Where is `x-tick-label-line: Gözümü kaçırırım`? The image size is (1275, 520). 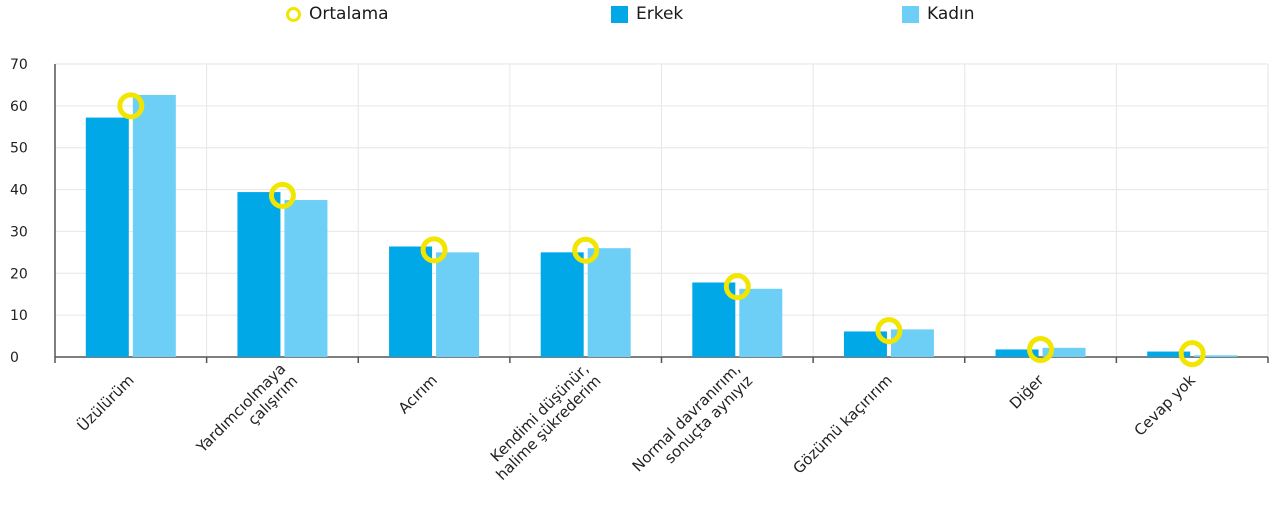 x-tick-label-line: Gözümü kaçırırım is located at coordinates (842, 424).